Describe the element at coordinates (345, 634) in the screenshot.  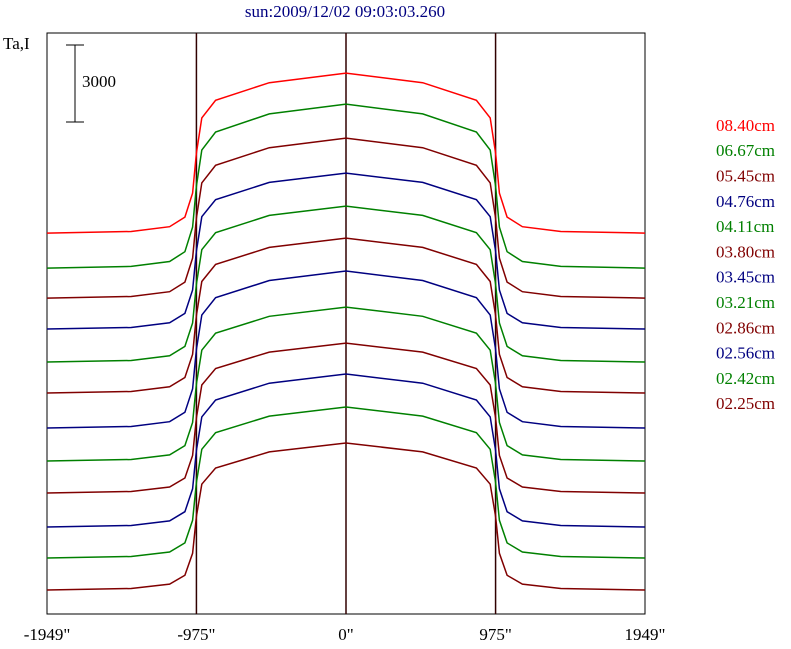
I see `x-tick-label: 0"` at that location.